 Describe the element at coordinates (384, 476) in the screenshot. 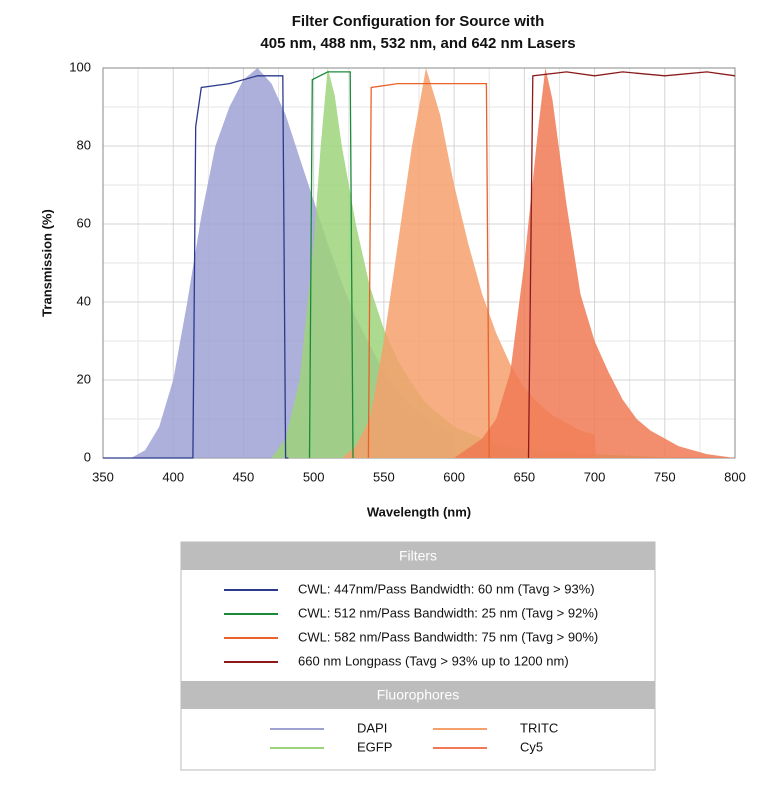

I see `x-tick-label: 550` at that location.